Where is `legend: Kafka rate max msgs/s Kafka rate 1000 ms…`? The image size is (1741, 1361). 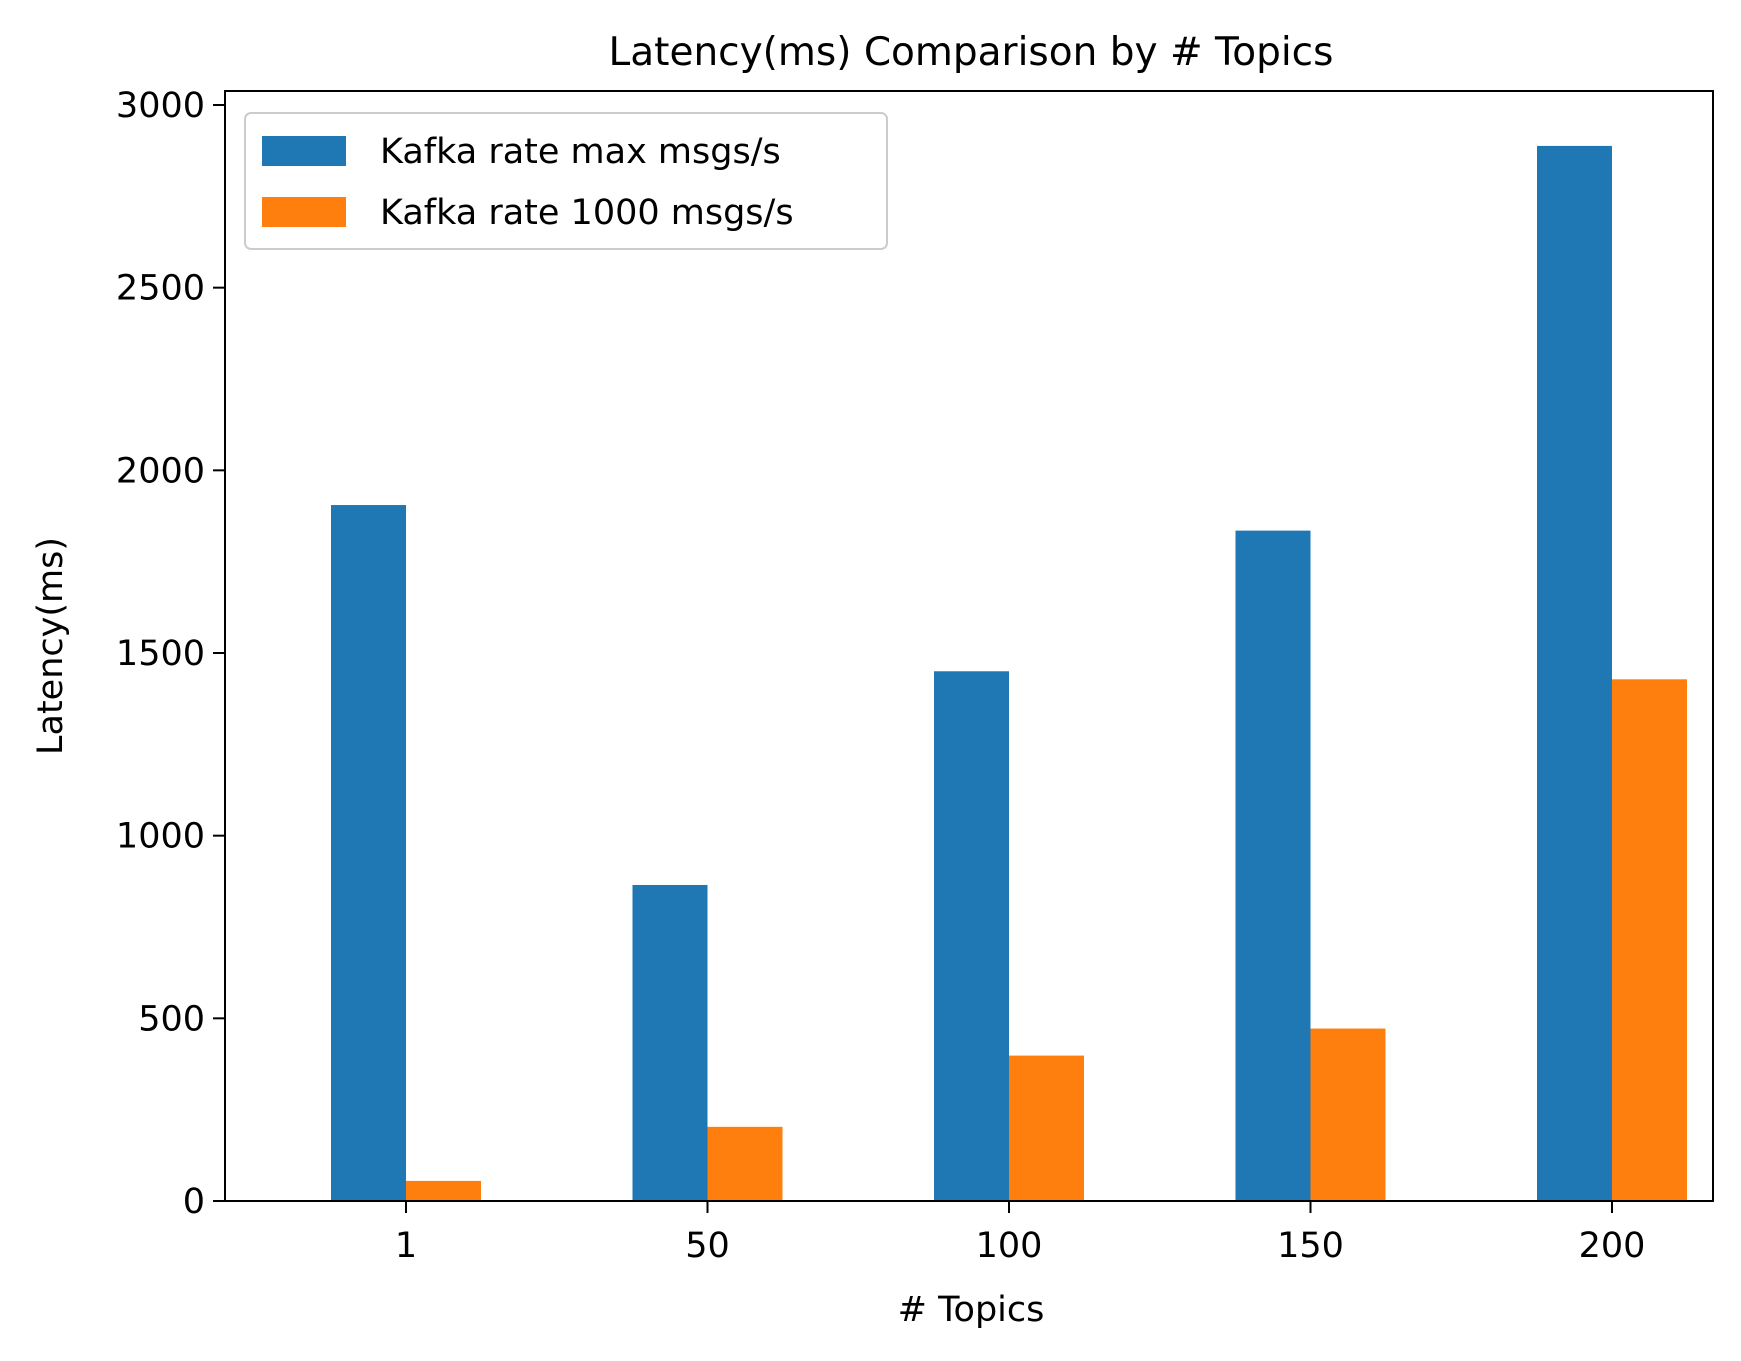 legend: Kafka rate max msgs/s Kafka rate 1000 ms… is located at coordinates (566, 181).